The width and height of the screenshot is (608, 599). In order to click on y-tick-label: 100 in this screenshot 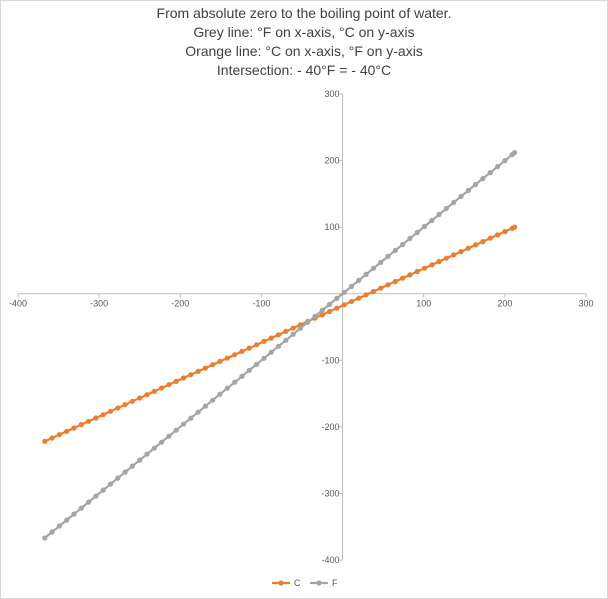, I will do `click(332, 227)`.